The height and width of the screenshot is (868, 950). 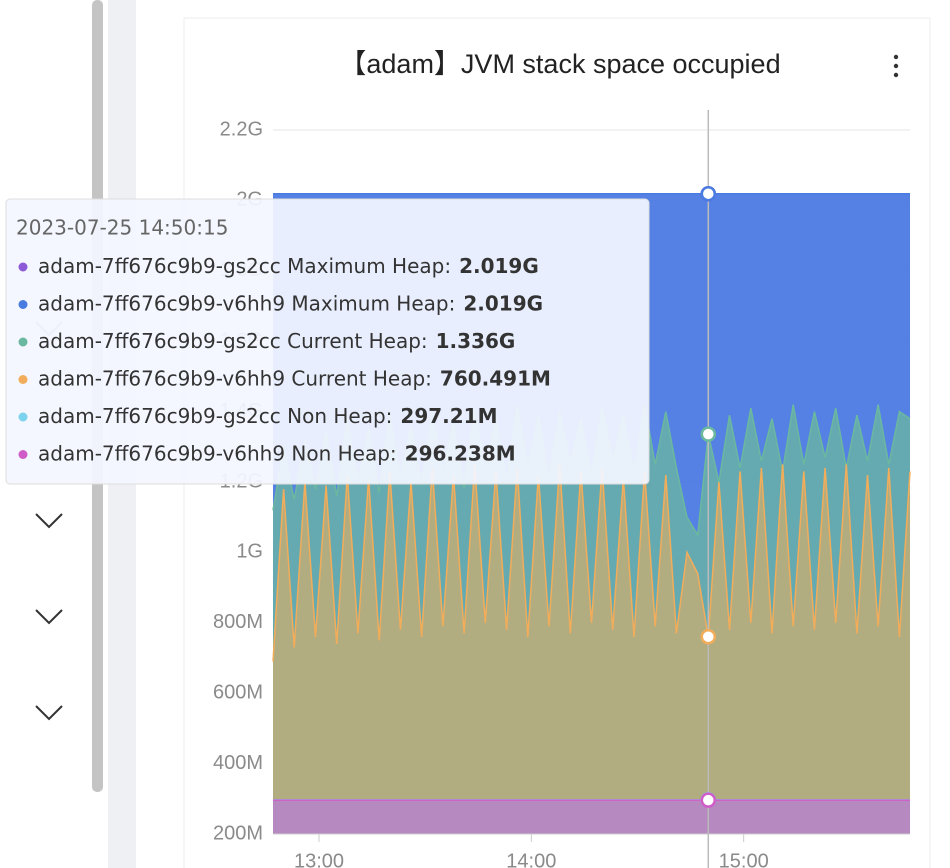 What do you see at coordinates (122, 228) in the screenshot?
I see `tooltip-time: 2023-07-25 14:50:15` at bounding box center [122, 228].